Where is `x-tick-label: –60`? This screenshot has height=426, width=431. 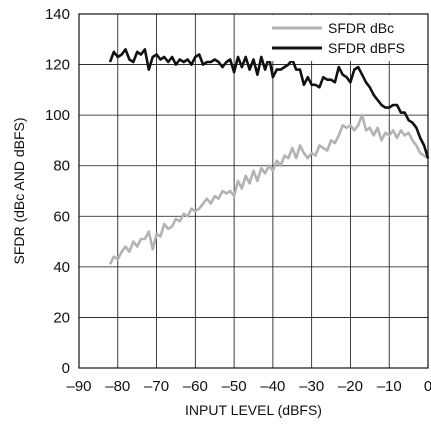 x-tick-label: –60 is located at coordinates (195, 386).